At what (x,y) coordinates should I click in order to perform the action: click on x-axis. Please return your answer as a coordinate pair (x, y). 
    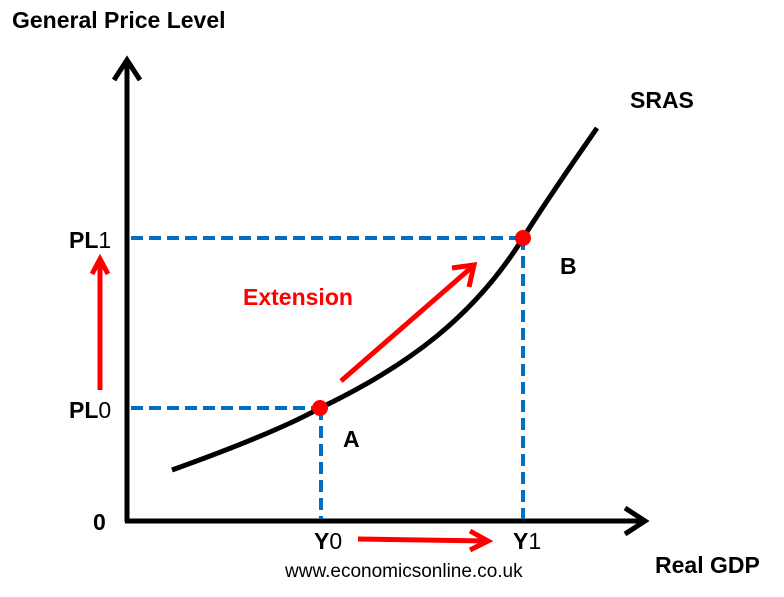
    Looking at the image, I should click on (387, 521).